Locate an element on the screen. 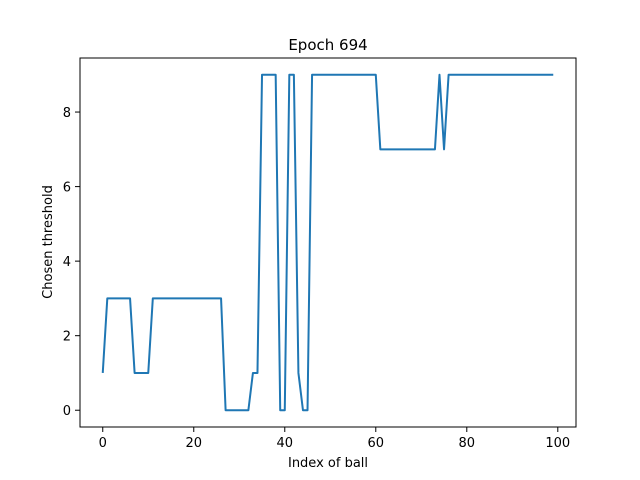  y-axis-ticks: 0 2 4 6 8 is located at coordinates (71, 262).